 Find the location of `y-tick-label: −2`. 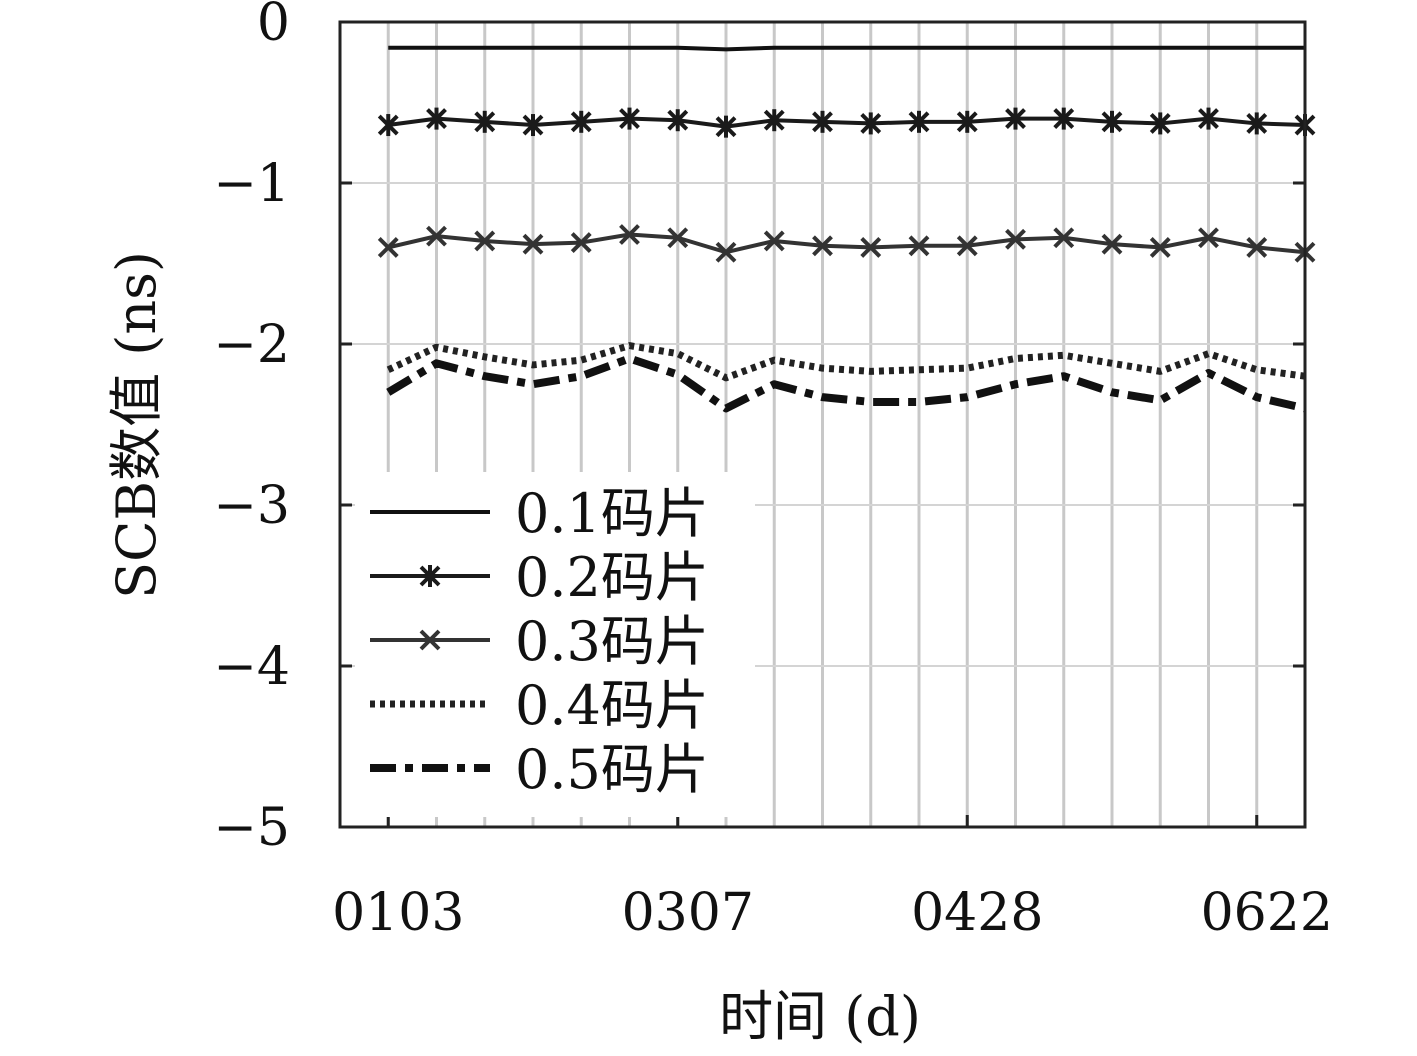

y-tick-label: −2 is located at coordinates (251, 345).